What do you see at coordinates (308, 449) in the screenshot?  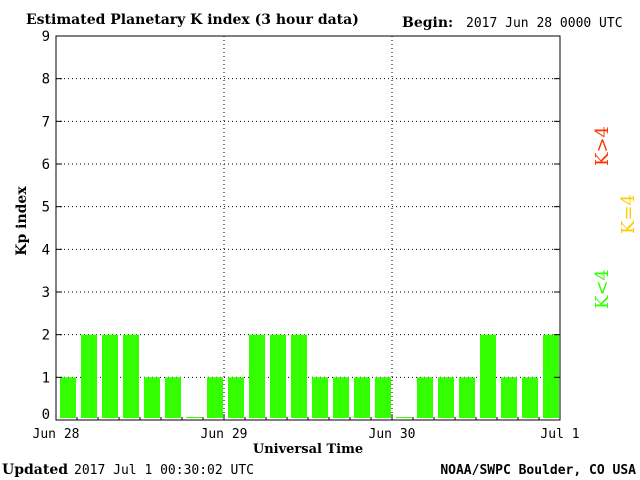 I see `x-axis-label: Universal Time` at bounding box center [308, 449].